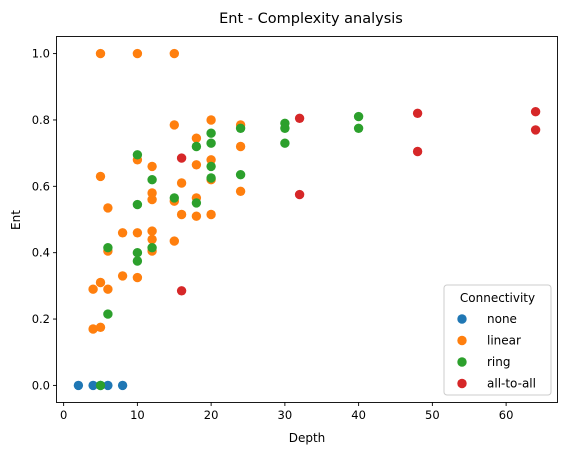 This screenshot has height=455, width=567. What do you see at coordinates (63, 415) in the screenshot?
I see `x-tick-label: 0` at bounding box center [63, 415].